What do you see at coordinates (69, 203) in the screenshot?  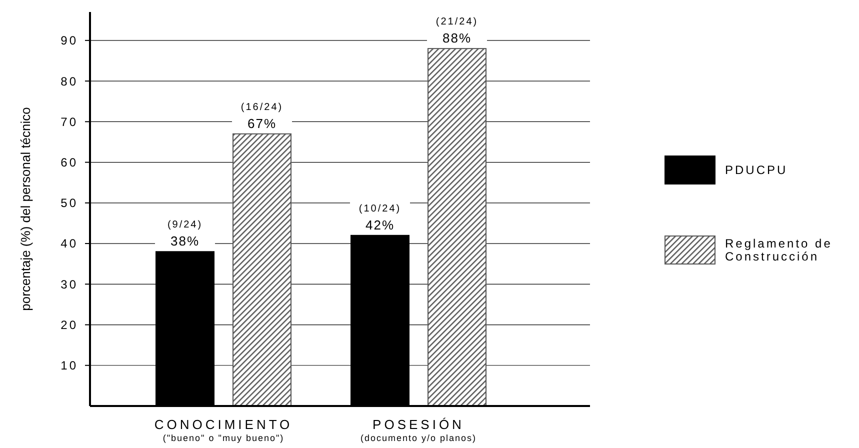 I see `y-tick-label: 50` at bounding box center [69, 203].